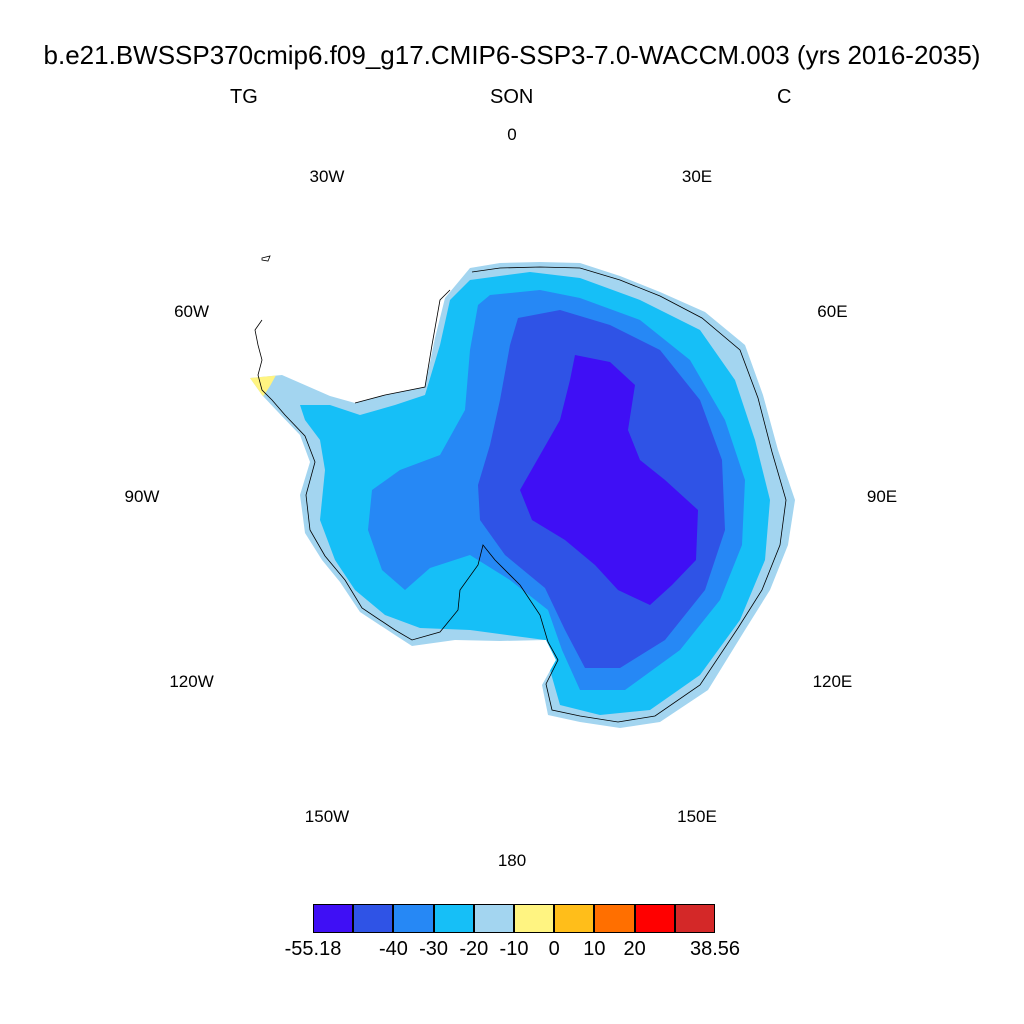  What do you see at coordinates (634, 949) in the screenshot?
I see `colorbar-tick-label: 20` at bounding box center [634, 949].